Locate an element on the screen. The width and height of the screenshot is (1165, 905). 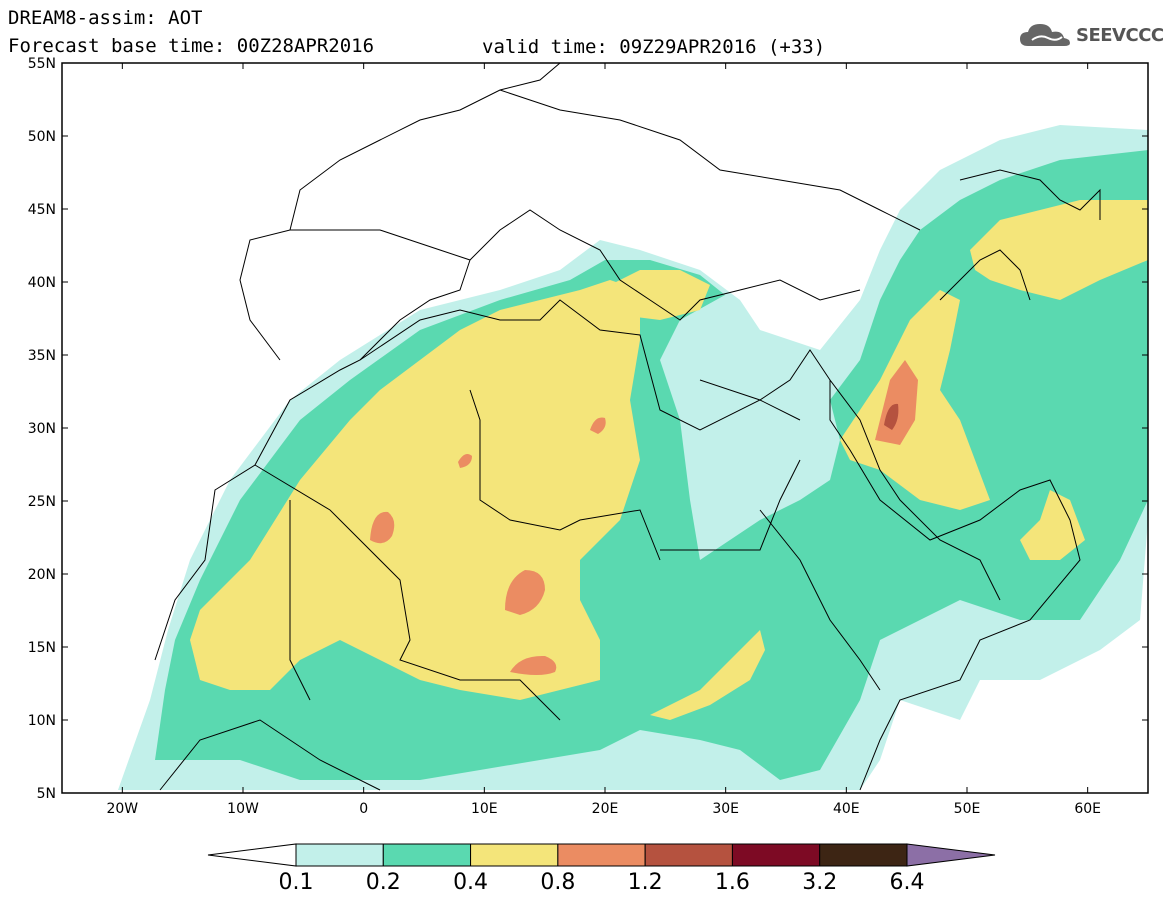
seevccc-logo: SEEVCCC is located at coordinates (1091, 35).